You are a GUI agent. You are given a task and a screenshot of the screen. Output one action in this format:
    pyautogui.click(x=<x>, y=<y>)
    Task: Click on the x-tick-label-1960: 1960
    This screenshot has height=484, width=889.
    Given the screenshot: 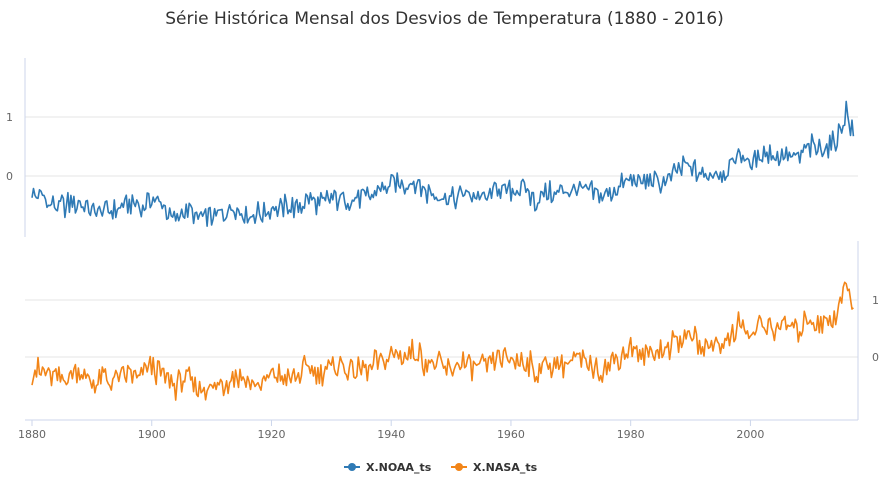 What is the action you would take?
    pyautogui.click(x=511, y=434)
    